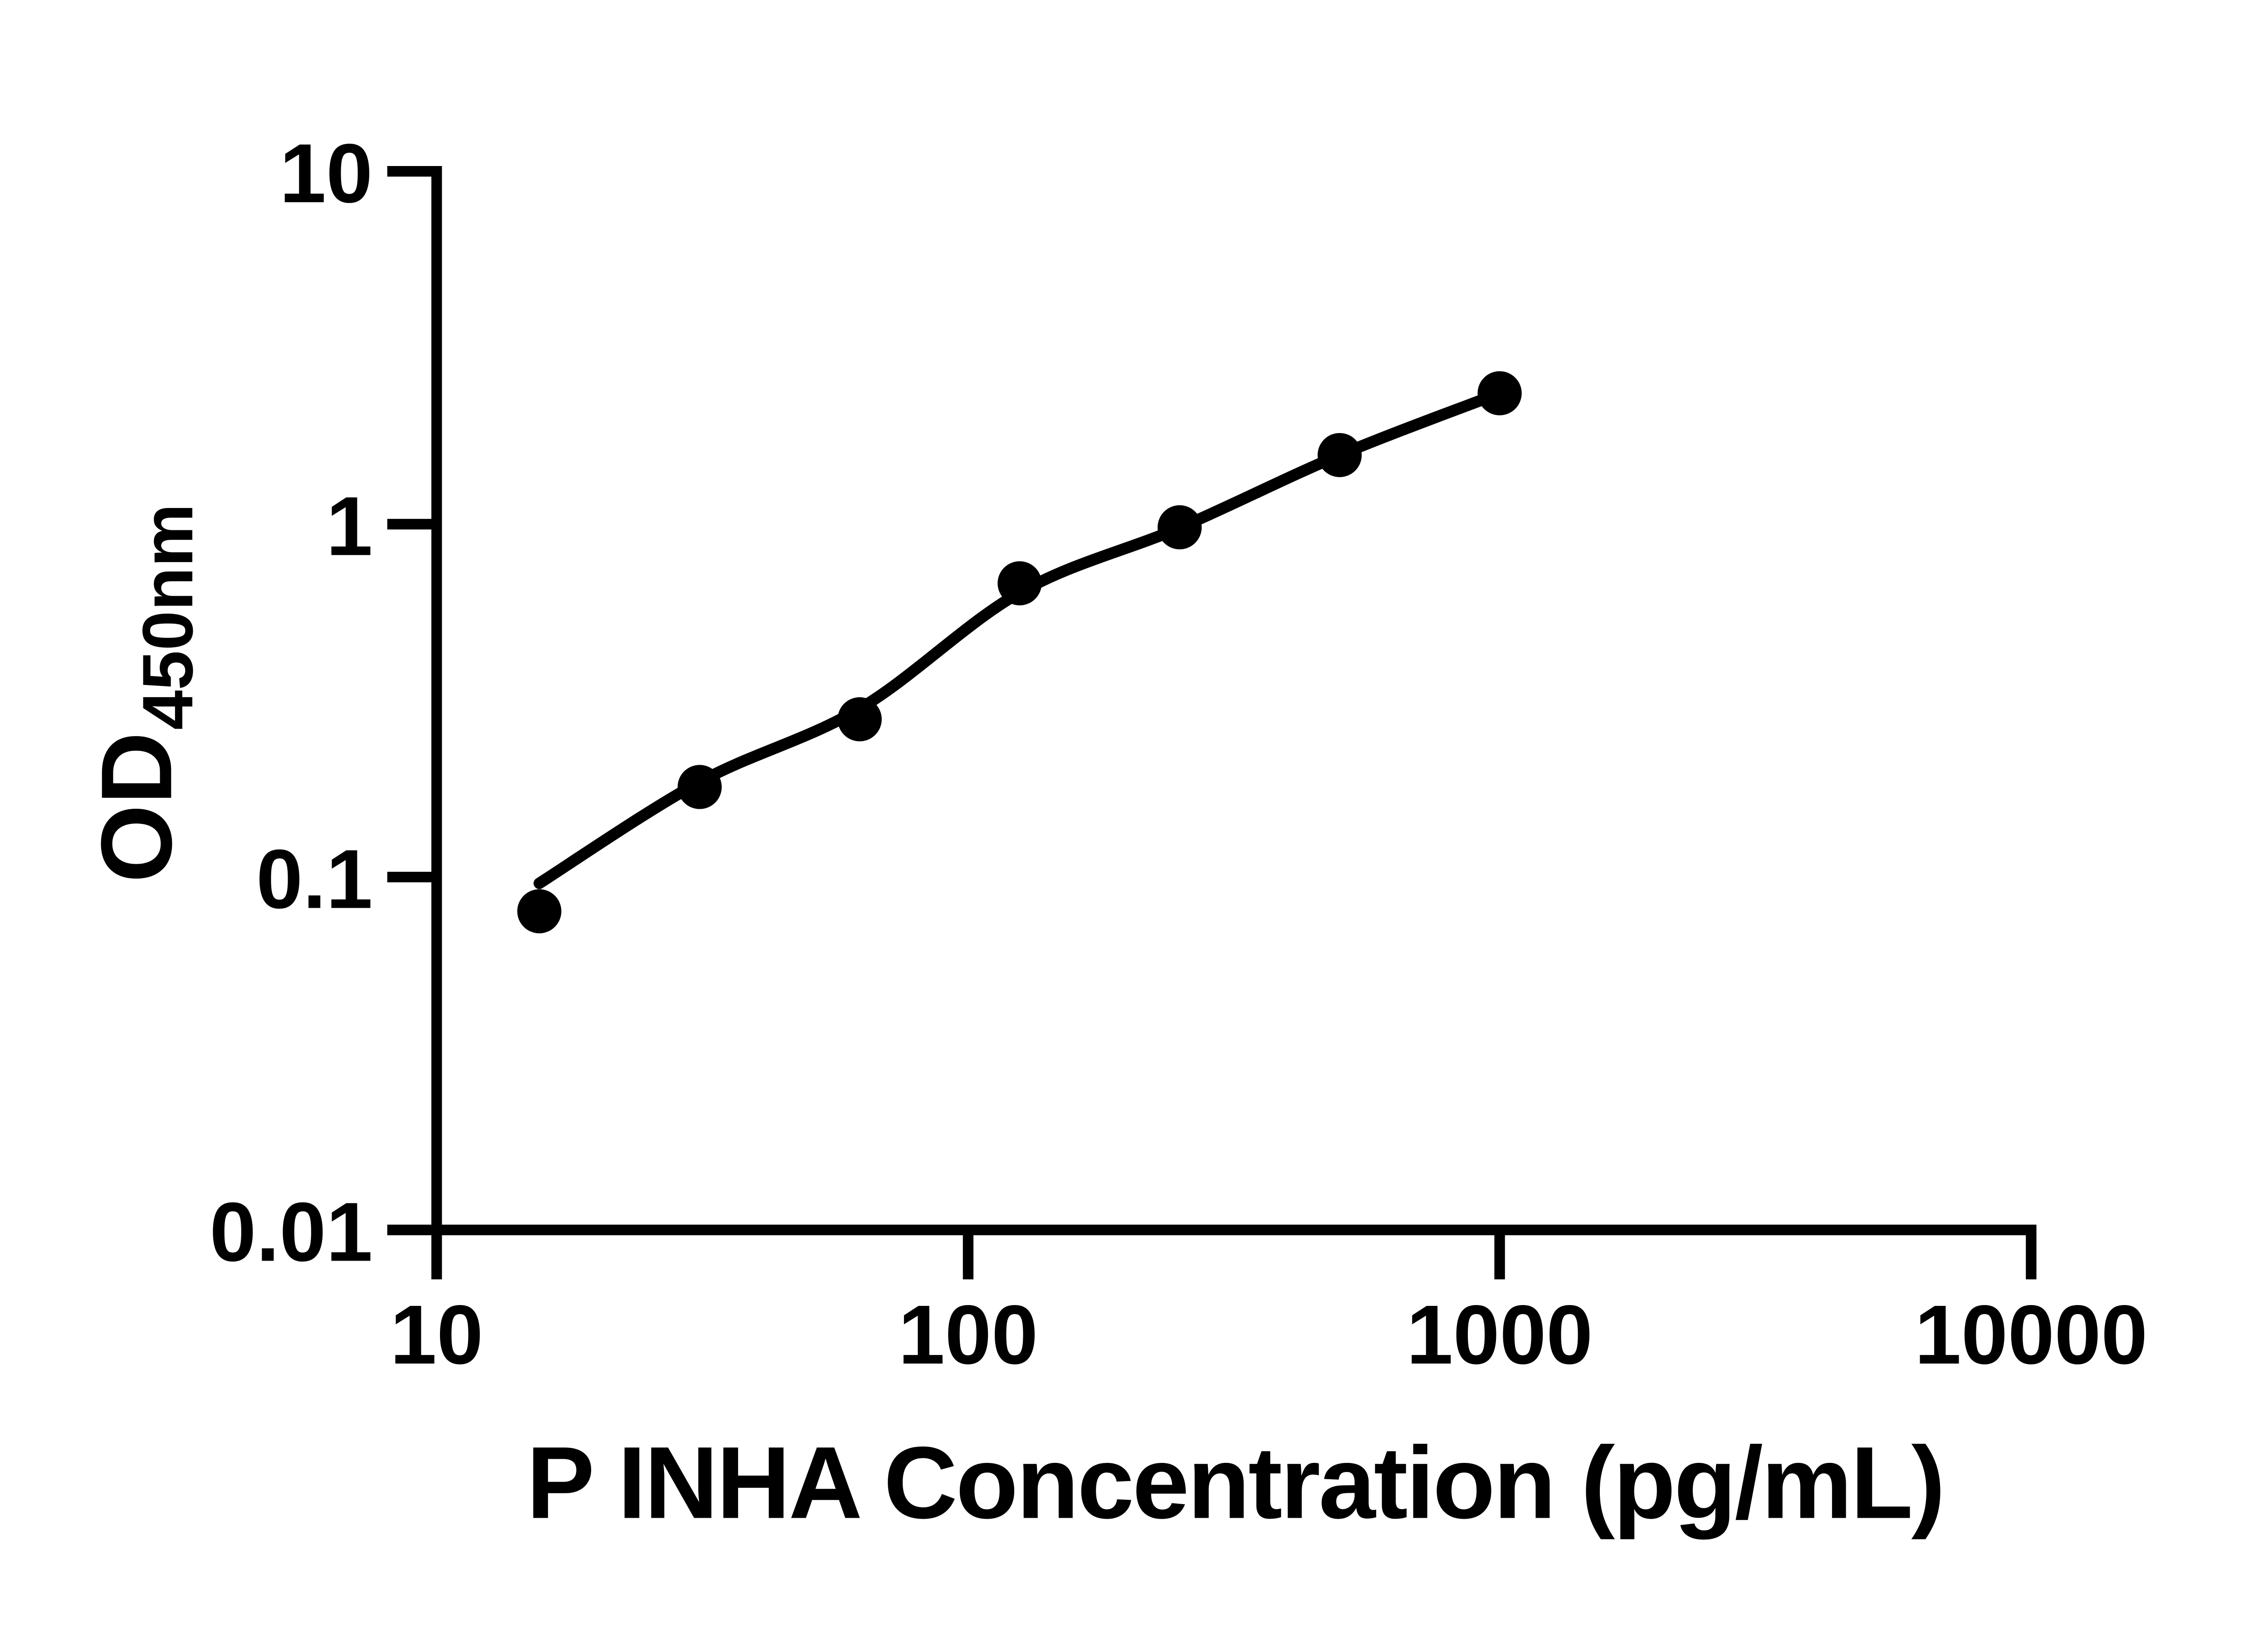  What do you see at coordinates (1500, 1335) in the screenshot?
I see `x-tick-label: 1000` at bounding box center [1500, 1335].